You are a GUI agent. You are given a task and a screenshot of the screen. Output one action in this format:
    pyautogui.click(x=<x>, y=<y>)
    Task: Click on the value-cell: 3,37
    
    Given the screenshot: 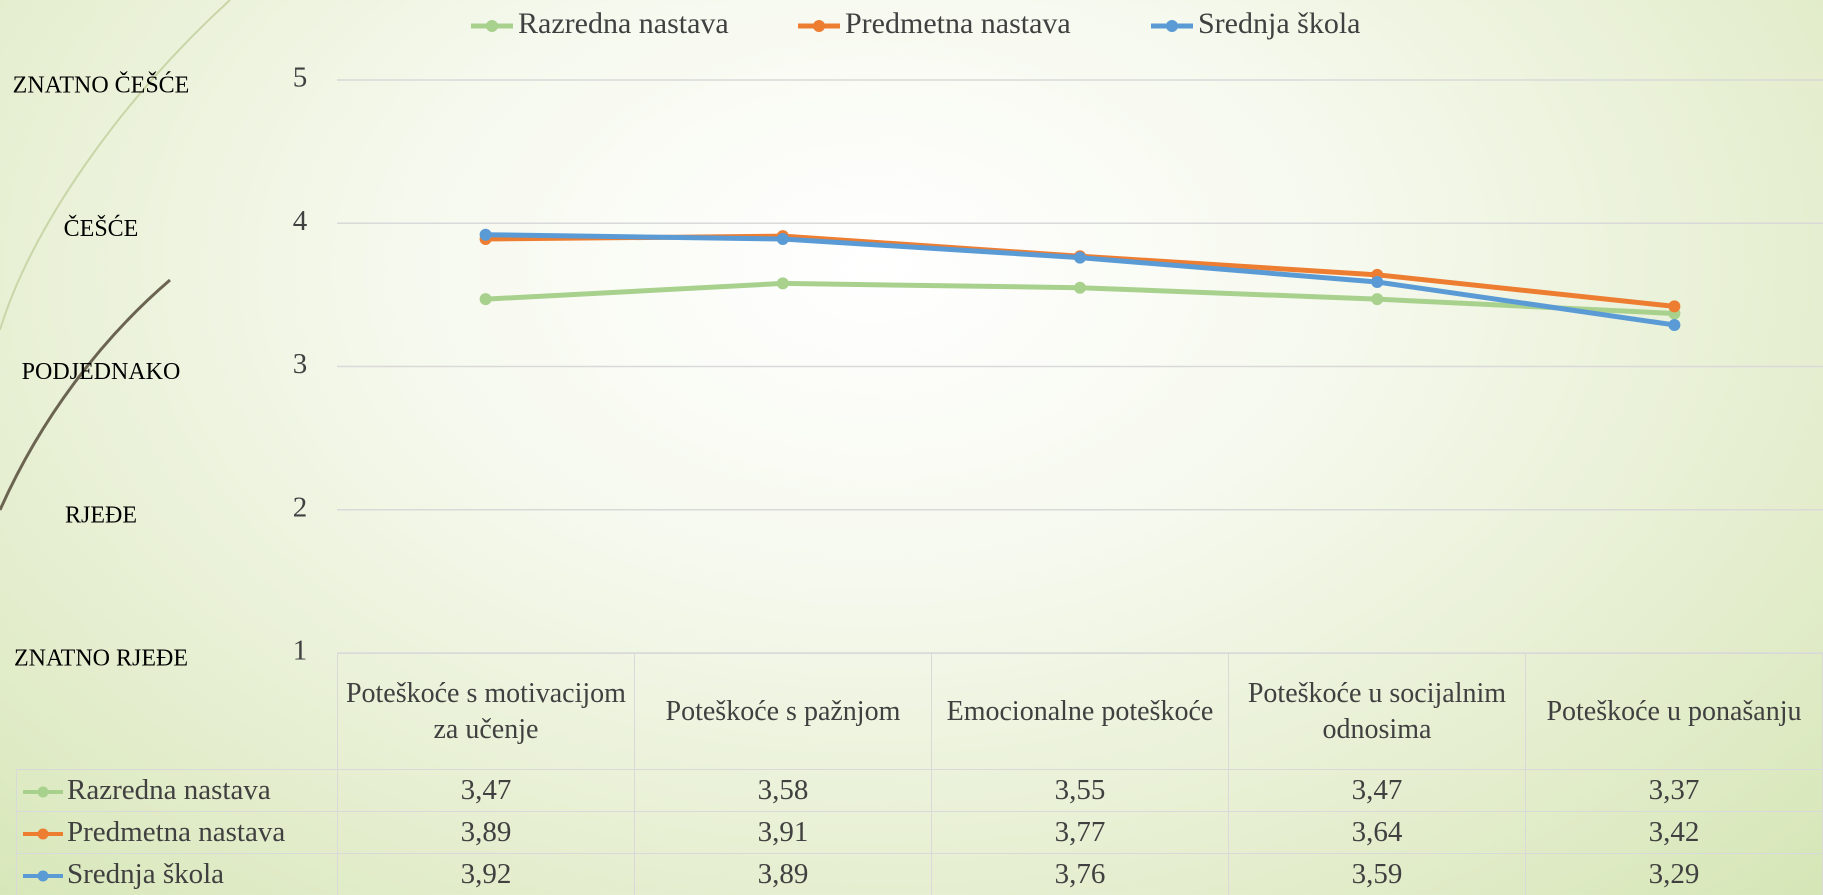 What is the action you would take?
    pyautogui.click(x=1673, y=790)
    